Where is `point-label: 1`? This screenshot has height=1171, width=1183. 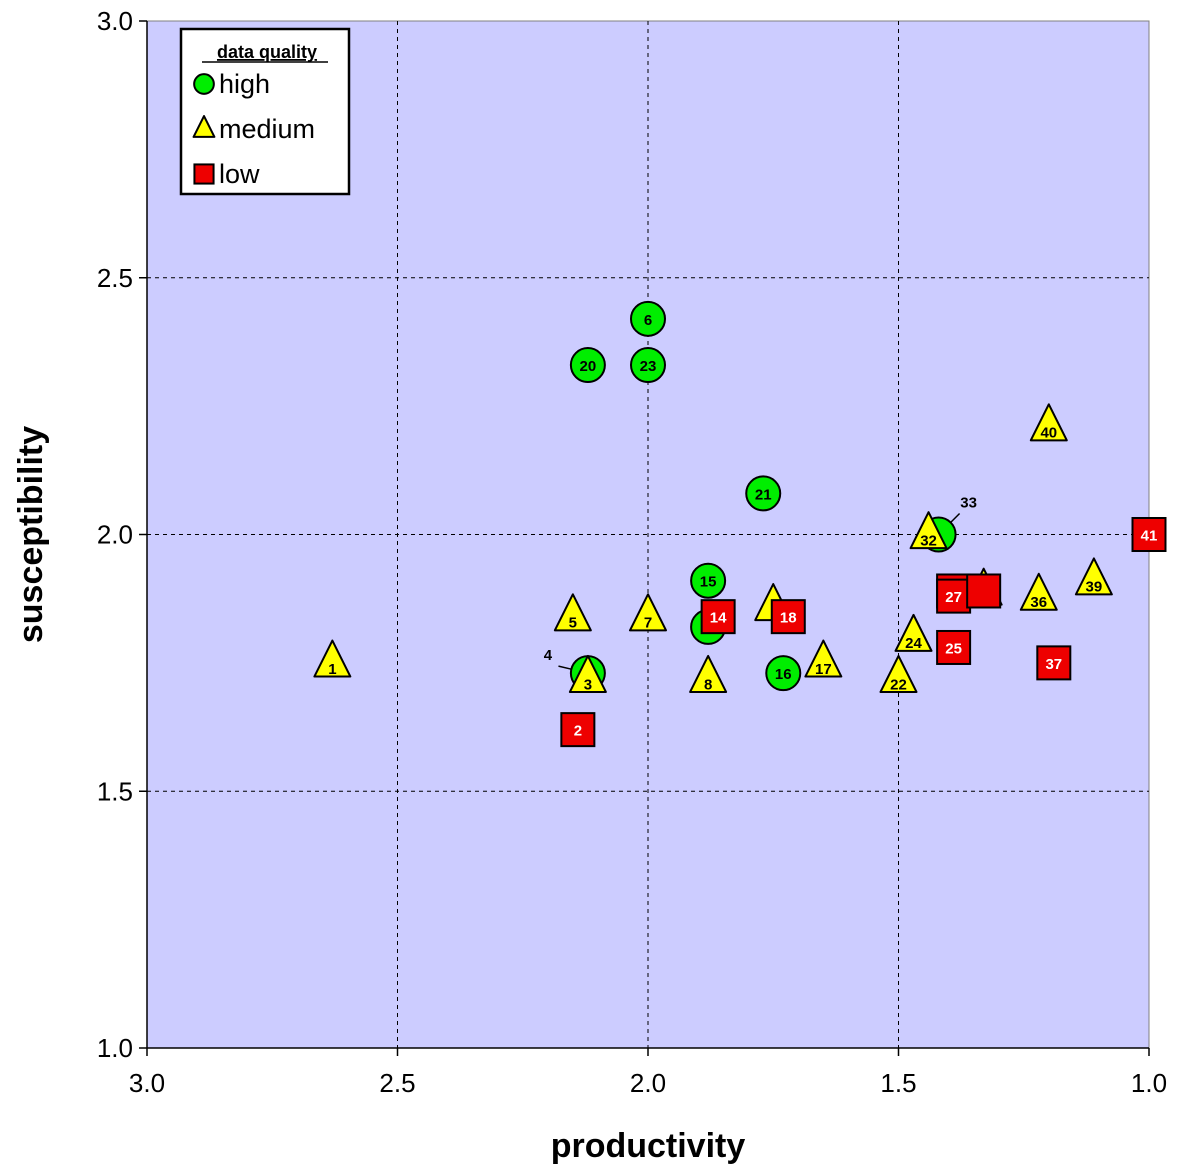
point-label: 1 is located at coordinates (332, 669).